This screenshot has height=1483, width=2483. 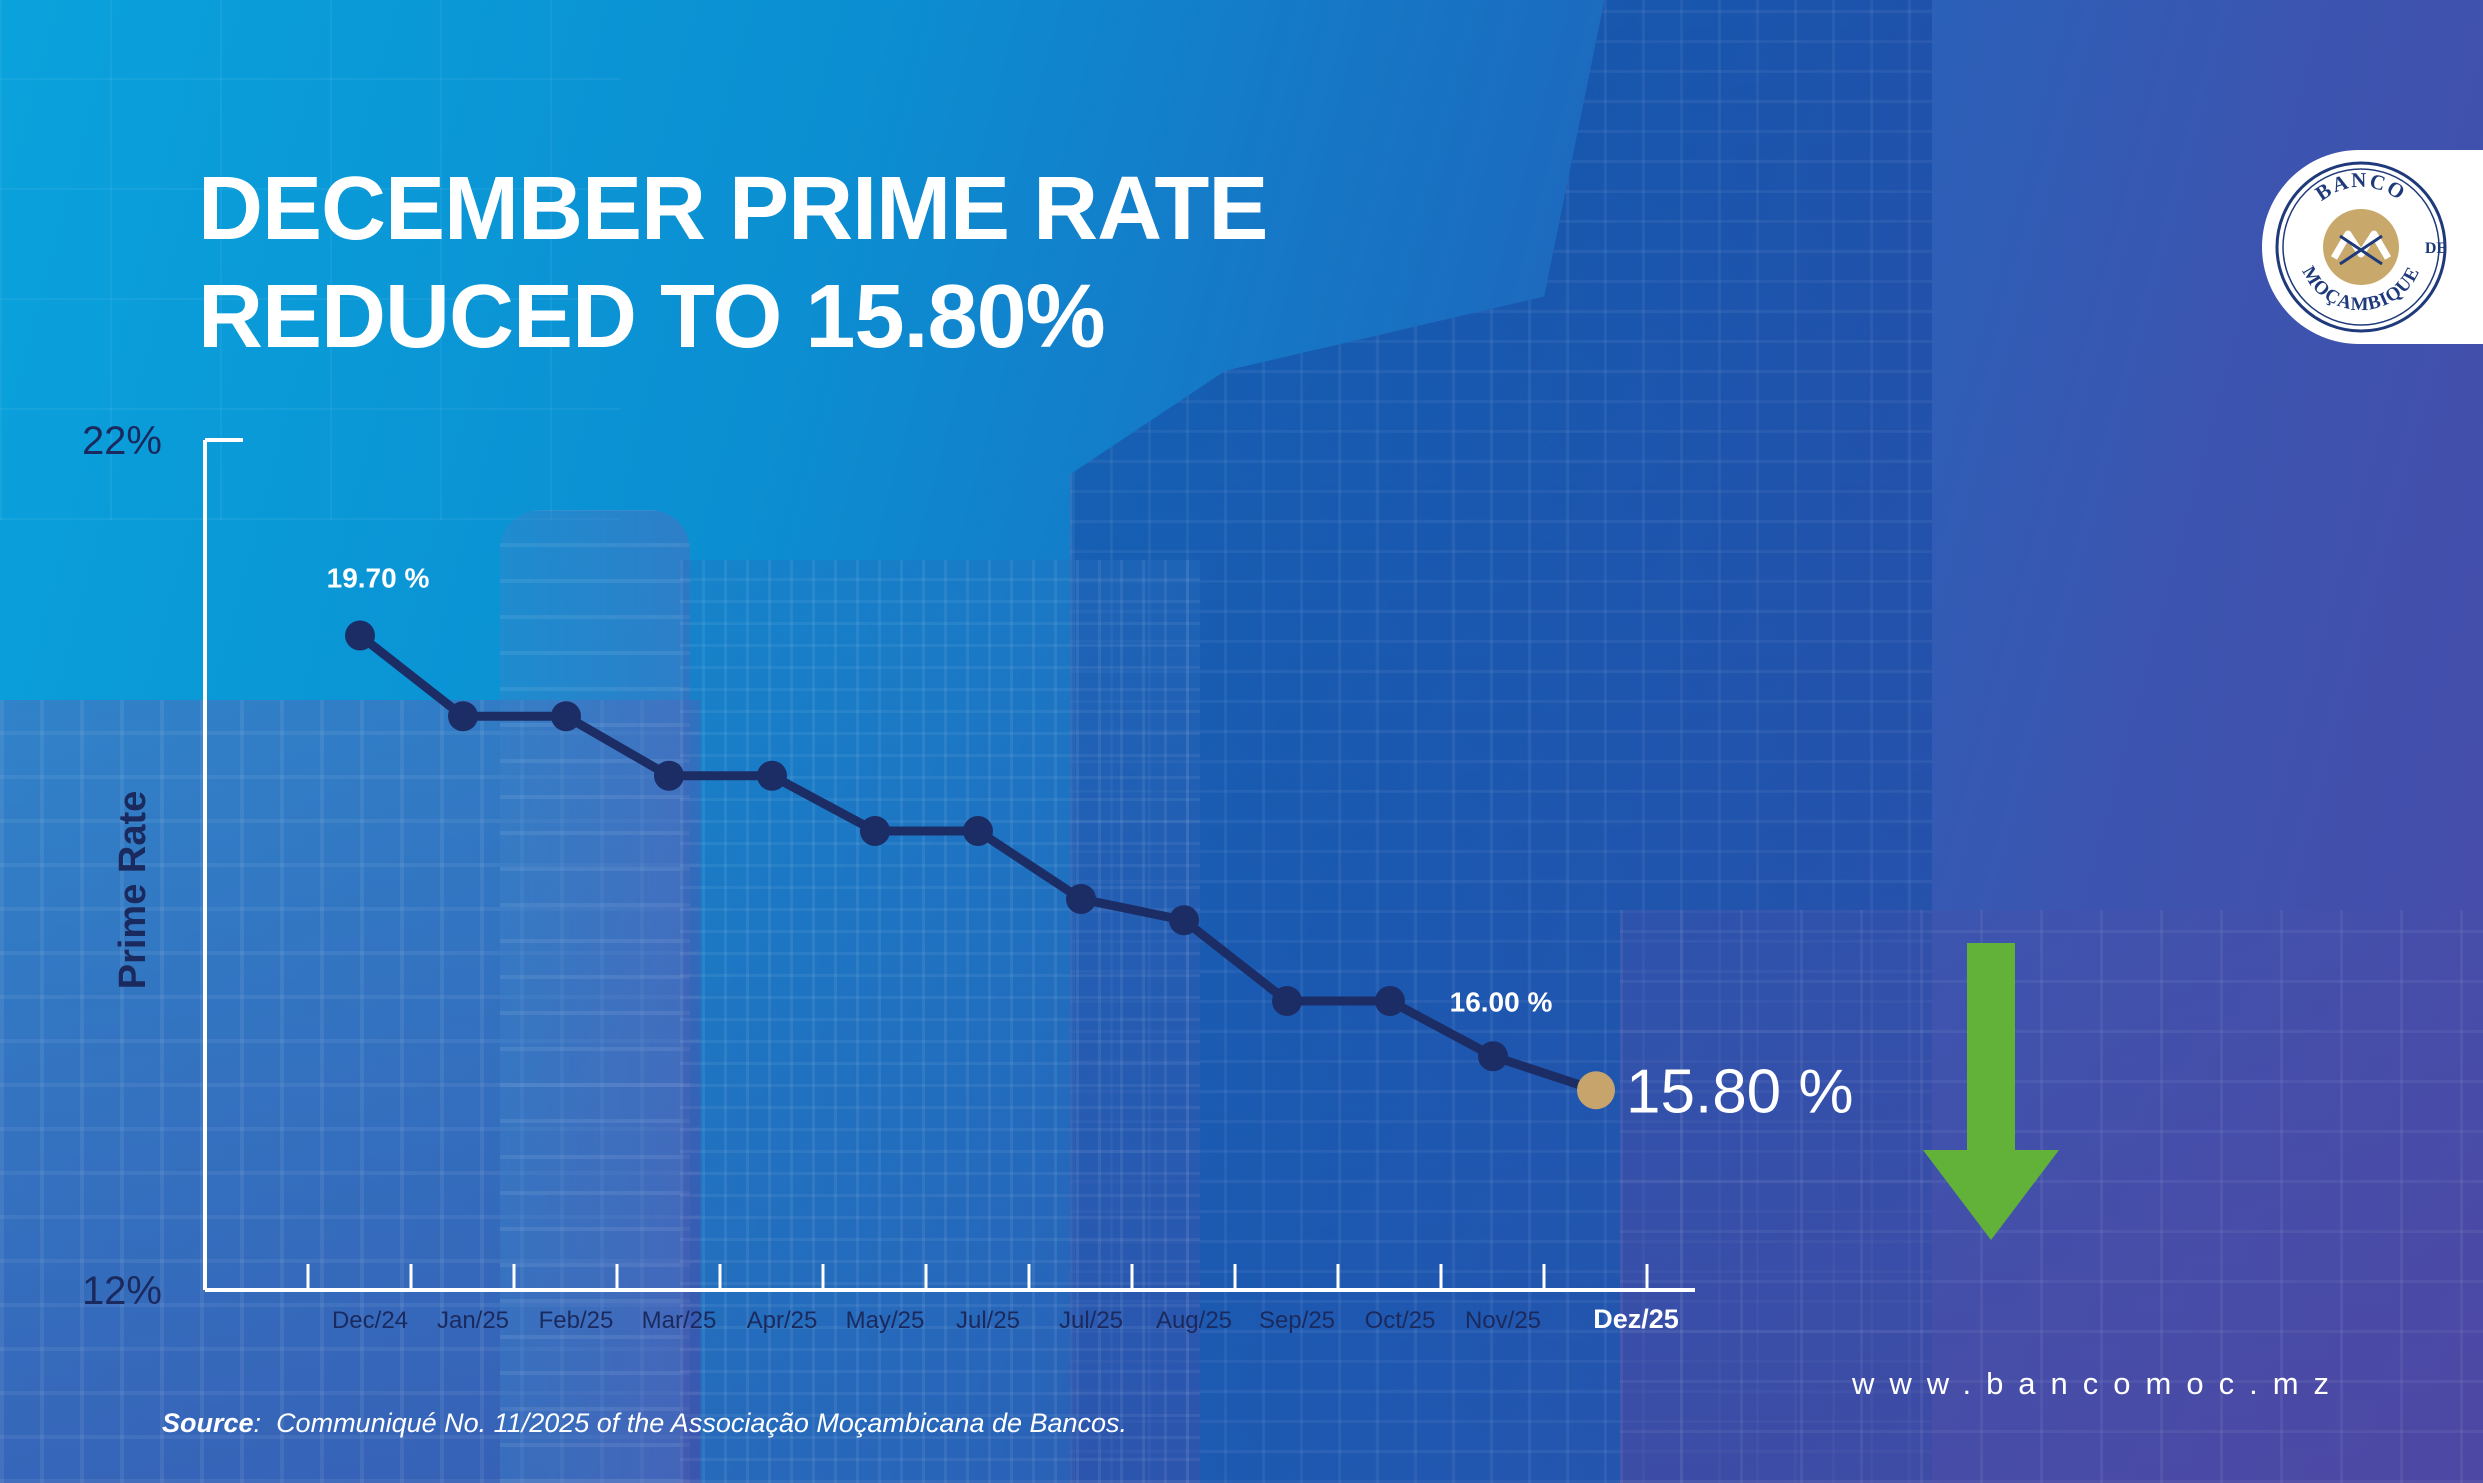 What do you see at coordinates (370, 1320) in the screenshot?
I see `x-tick-label: Dec/24` at bounding box center [370, 1320].